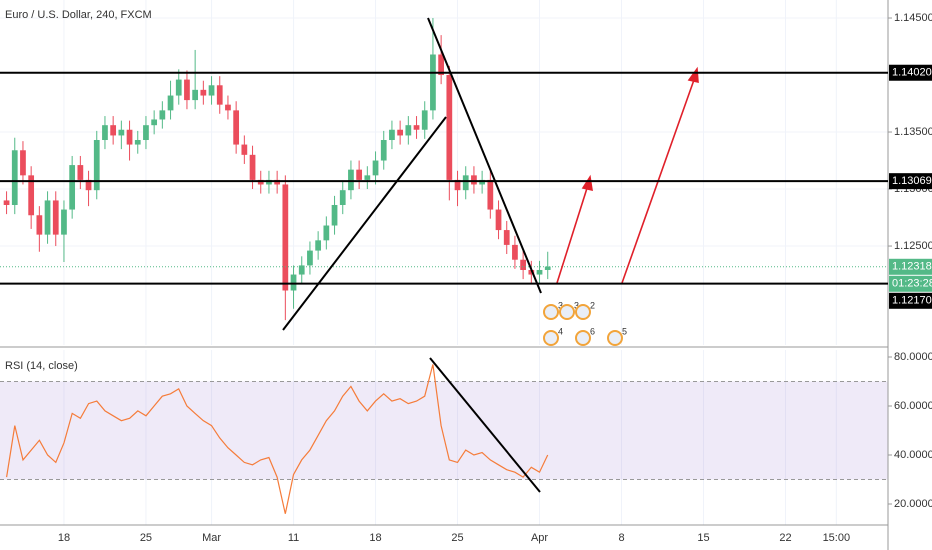 This screenshot has width=932, height=550. Describe the element at coordinates (211, 538) in the screenshot. I see `x-tick-label: Mar` at that location.